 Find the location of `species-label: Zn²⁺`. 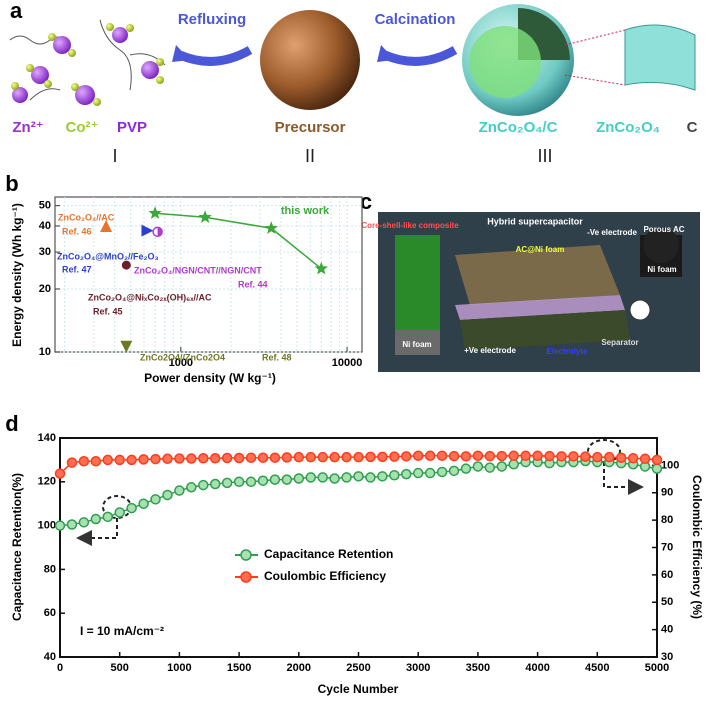

species-label: Zn²⁺ is located at coordinates (27, 127).